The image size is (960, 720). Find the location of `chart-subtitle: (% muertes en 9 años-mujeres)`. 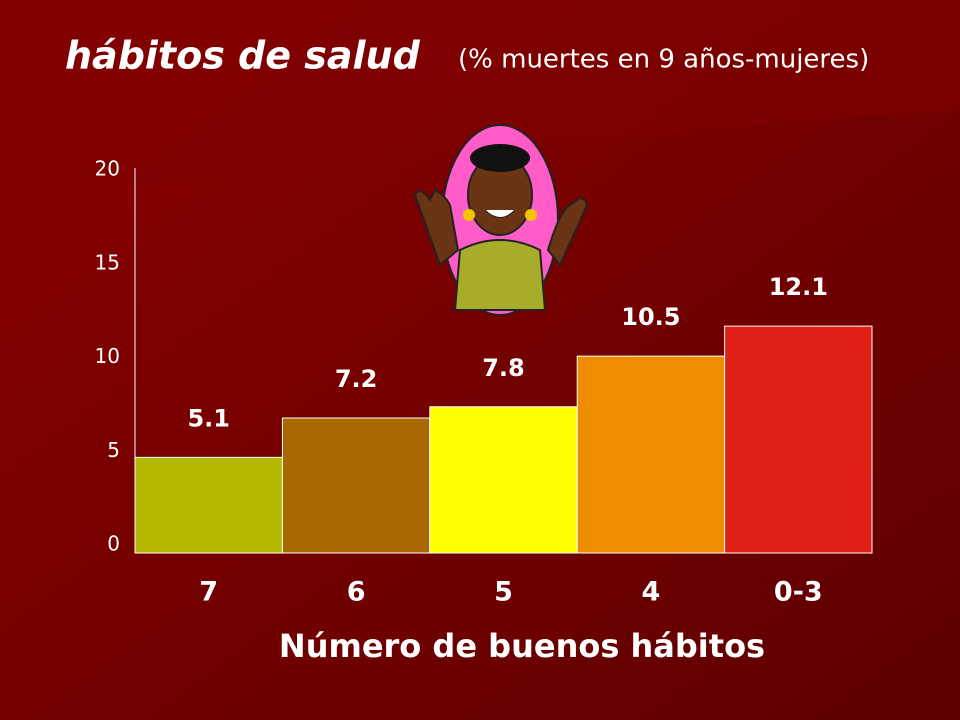

chart-subtitle: (% muertes en 9 años-mujeres) is located at coordinates (663, 60).